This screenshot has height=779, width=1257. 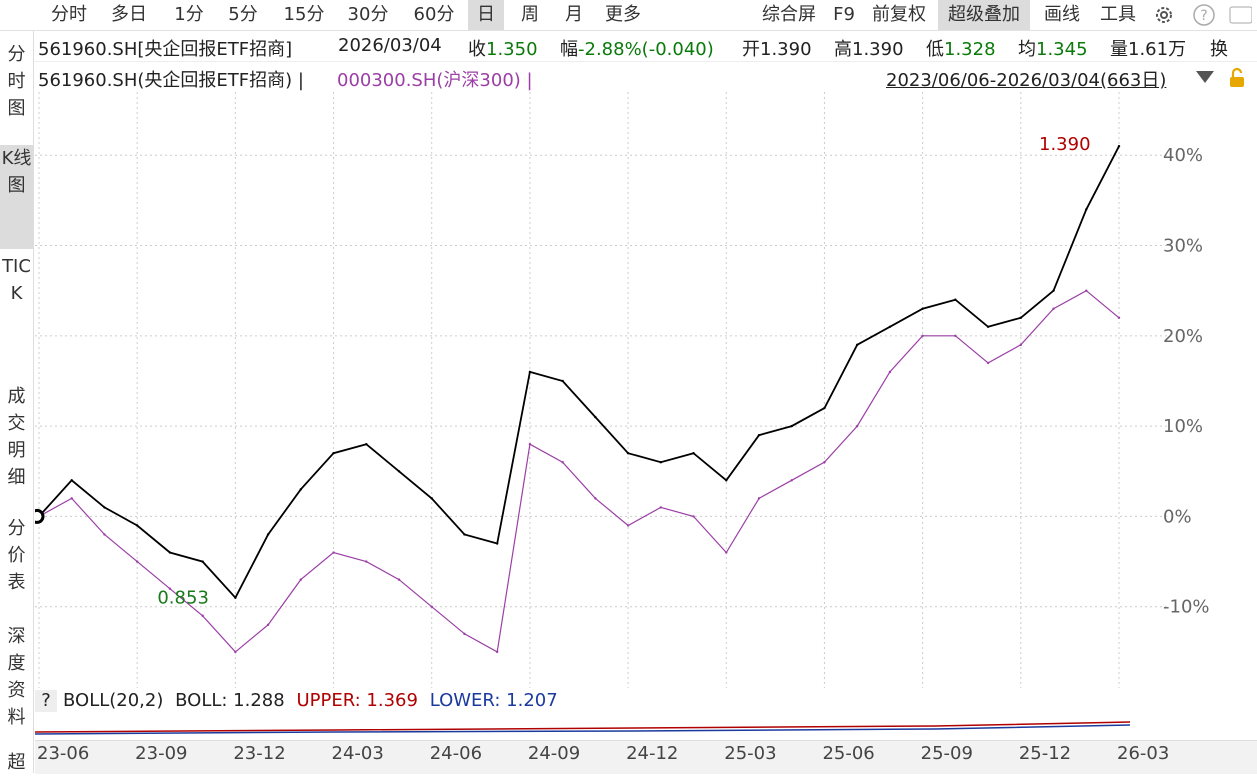 What do you see at coordinates (583, 728) in the screenshot?
I see `boll-mini-chart` at bounding box center [583, 728].